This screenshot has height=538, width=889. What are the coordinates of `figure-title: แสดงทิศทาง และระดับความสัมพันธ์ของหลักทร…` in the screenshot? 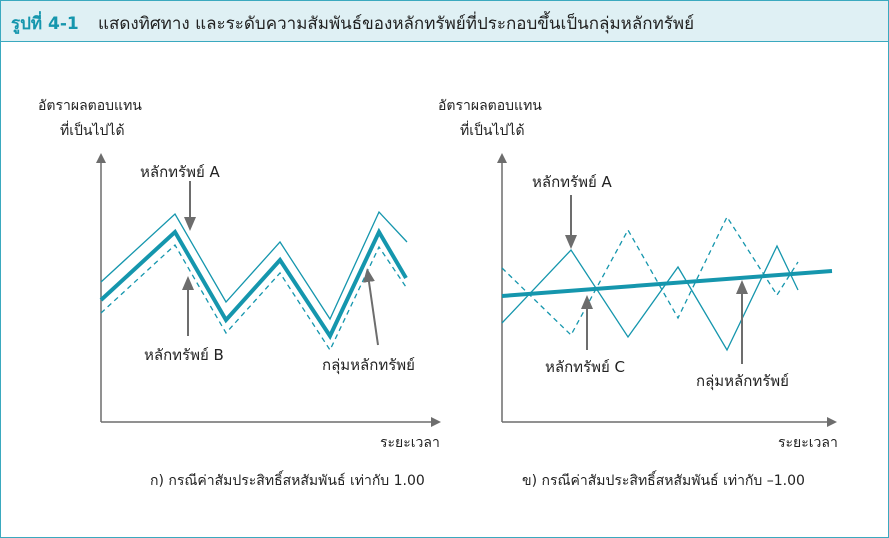 It's located at (396, 24).